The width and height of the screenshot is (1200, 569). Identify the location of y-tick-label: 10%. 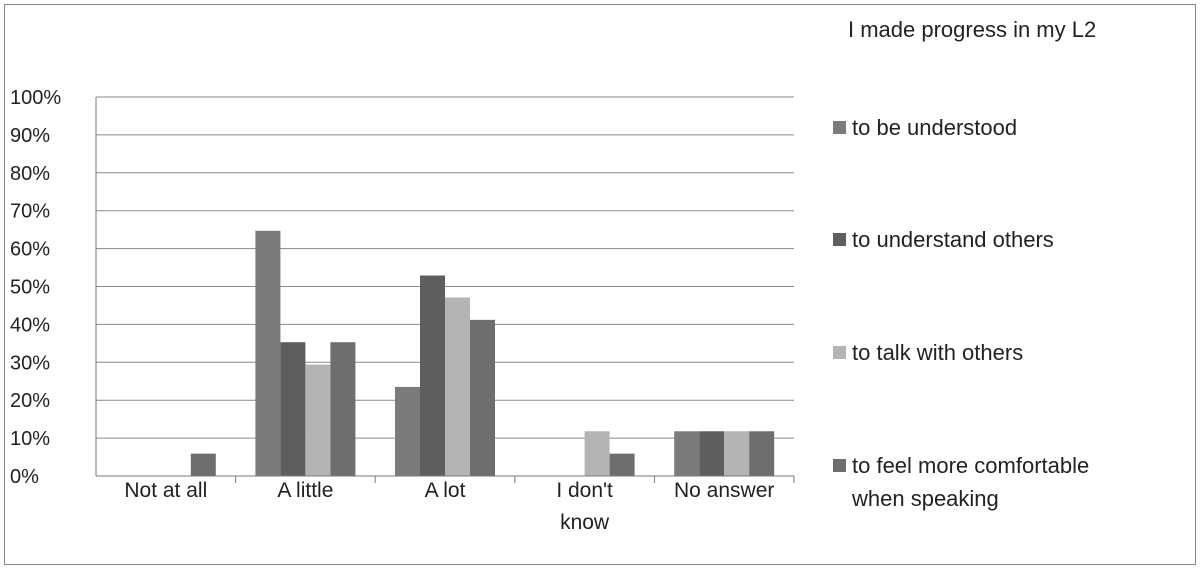
(30, 439).